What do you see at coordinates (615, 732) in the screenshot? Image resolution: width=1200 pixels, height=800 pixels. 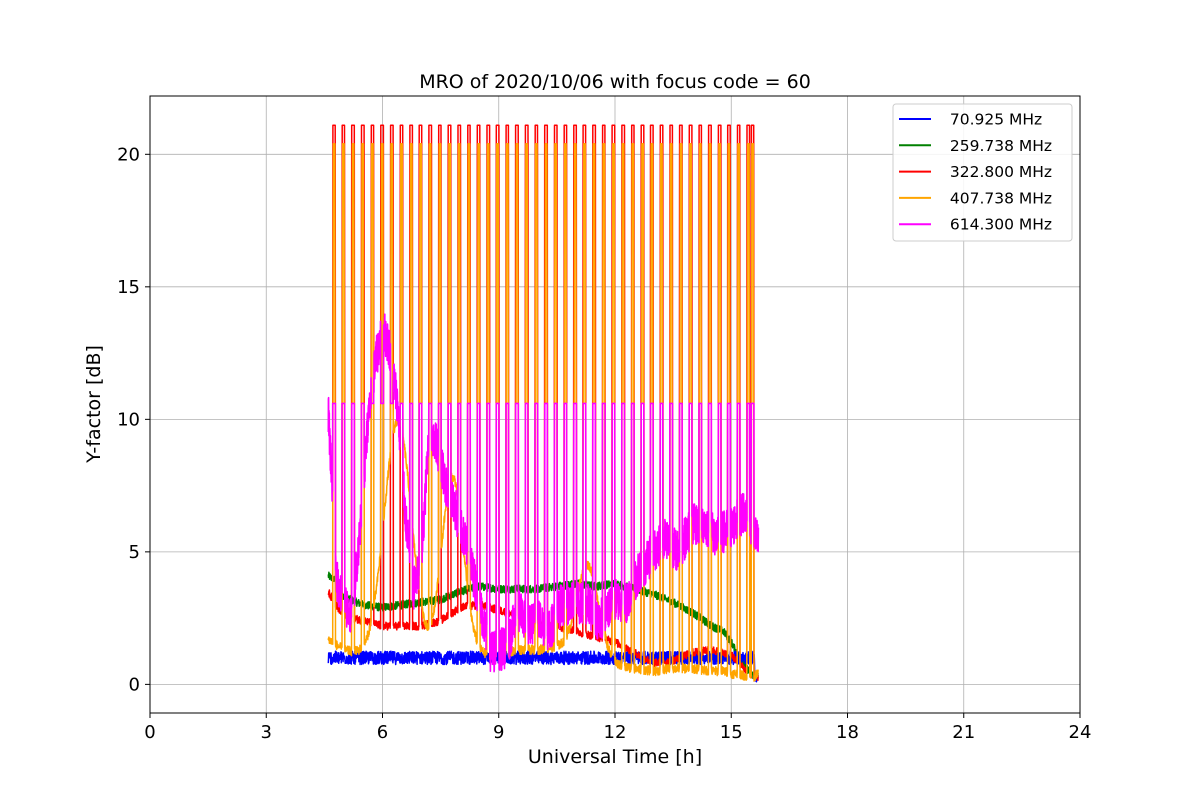 I see `x-tick-label: 12` at bounding box center [615, 732].